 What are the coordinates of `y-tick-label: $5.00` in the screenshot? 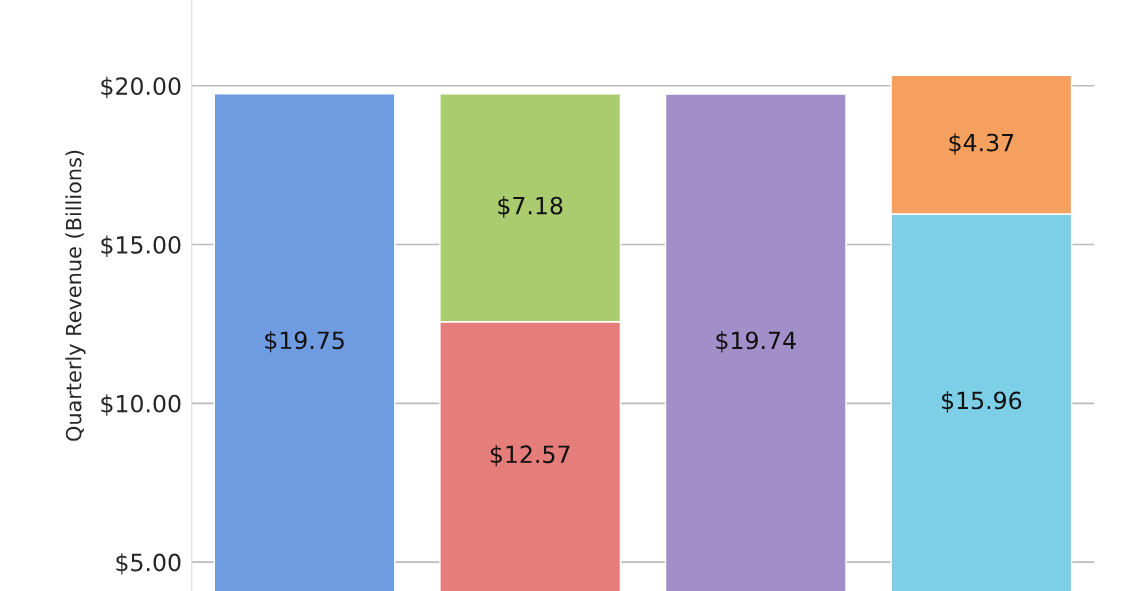 It's located at (148, 564).